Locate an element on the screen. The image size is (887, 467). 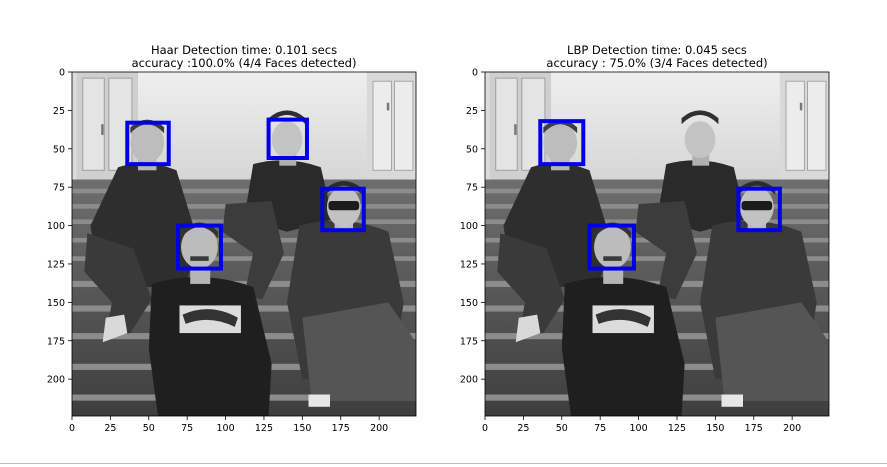
chart-title: Haar Detection time: 0.101 secs is located at coordinates (244, 50).